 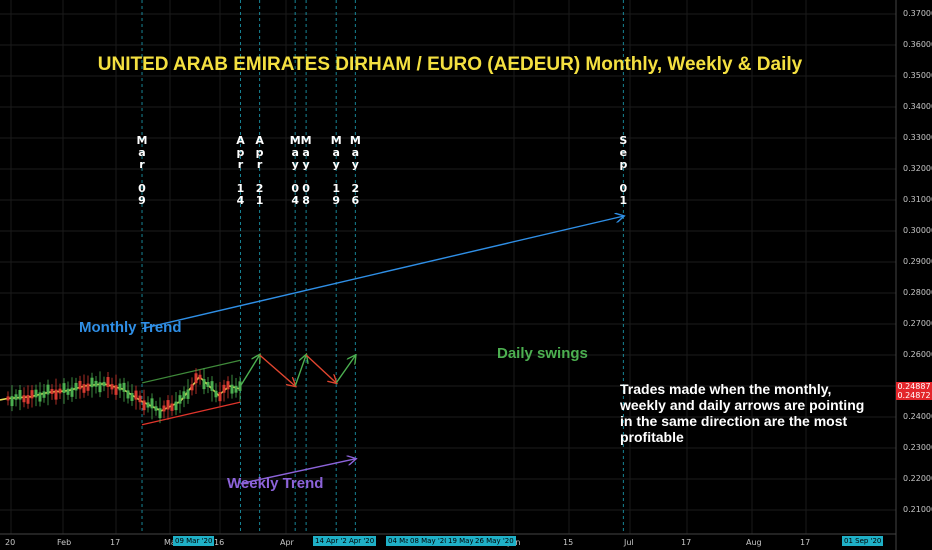 What do you see at coordinates (917, 509) in the screenshot?
I see `y-tick-label: 0.21000` at bounding box center [917, 509].